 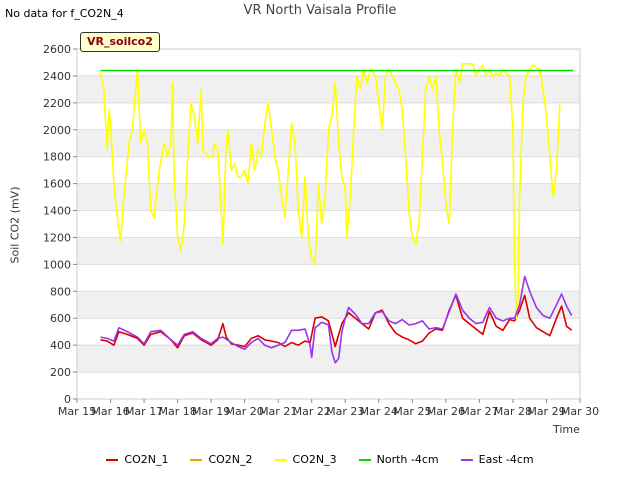 I want to click on x-tick-label: Mar 20, so click(x=245, y=411).